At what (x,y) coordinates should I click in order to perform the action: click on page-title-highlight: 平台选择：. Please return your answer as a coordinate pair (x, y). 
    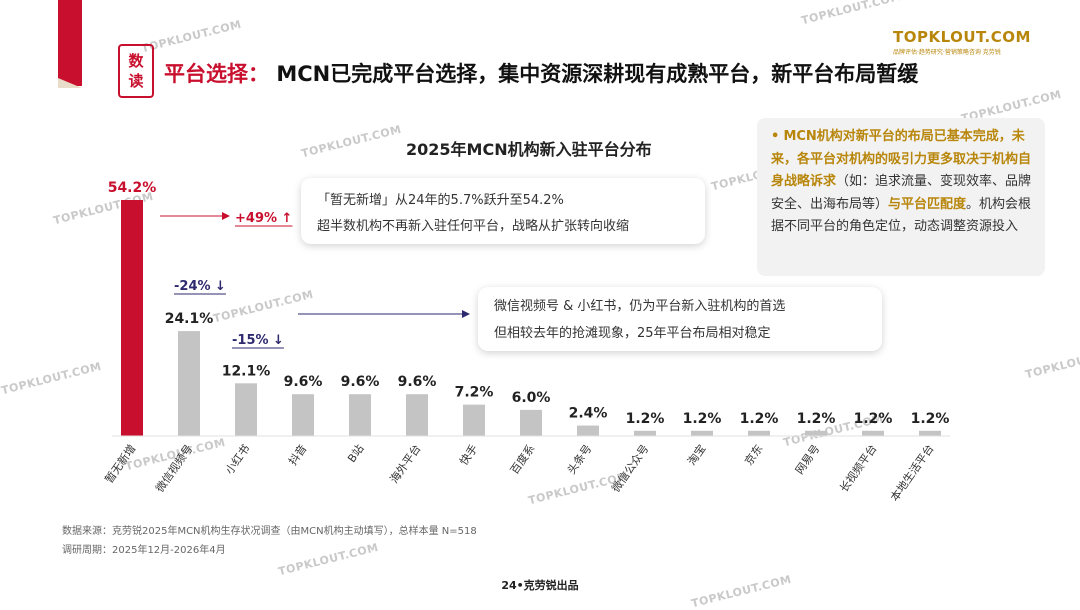
    Looking at the image, I should click on (216, 74).